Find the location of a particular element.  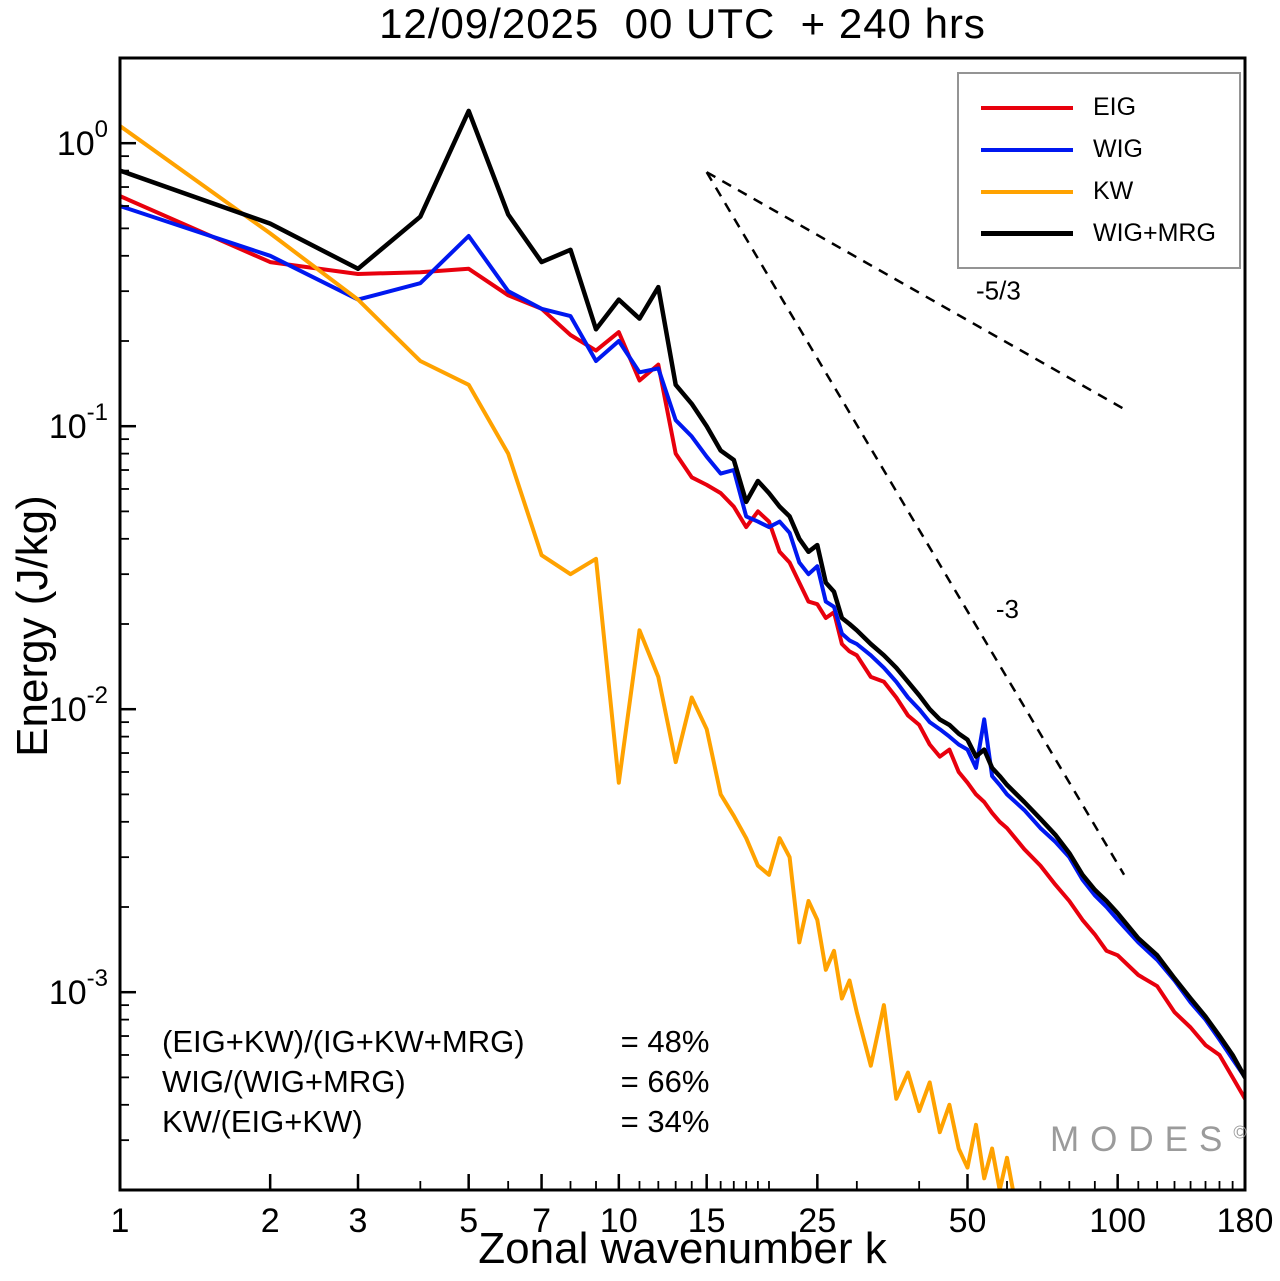

legend-item-wig-mrg: WIG+MRG is located at coordinates (1099, 233).